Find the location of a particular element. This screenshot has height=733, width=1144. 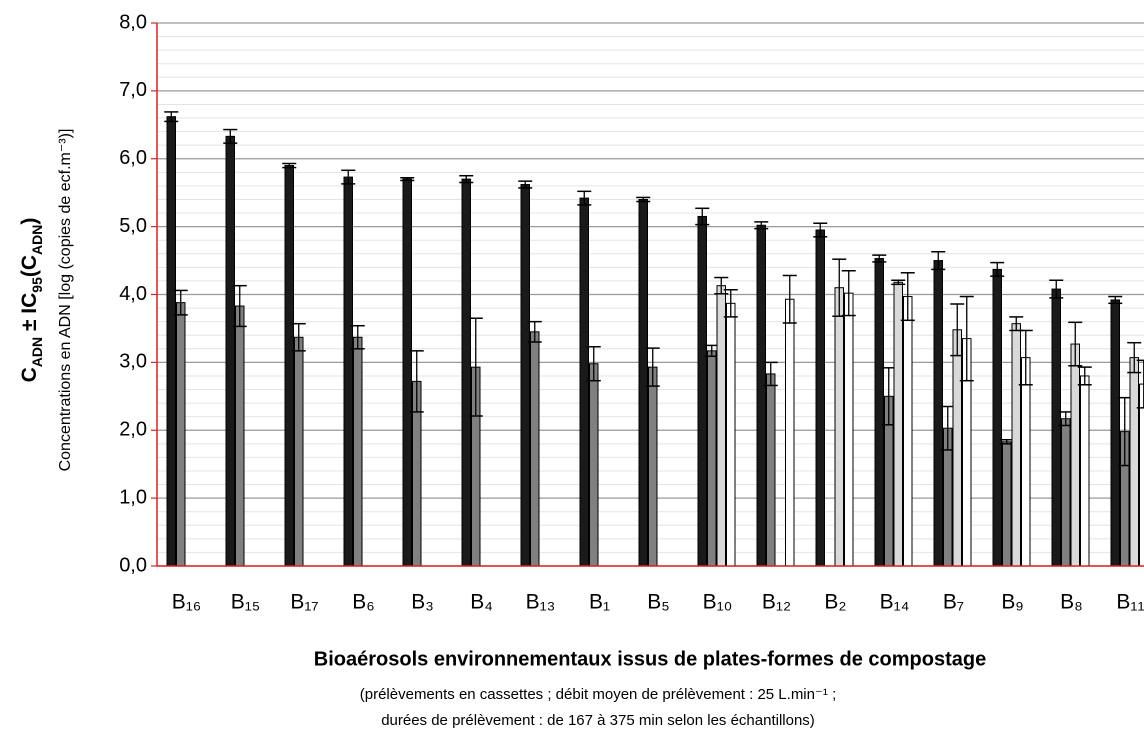

y-tick-label: 3,0 is located at coordinates (133, 362).